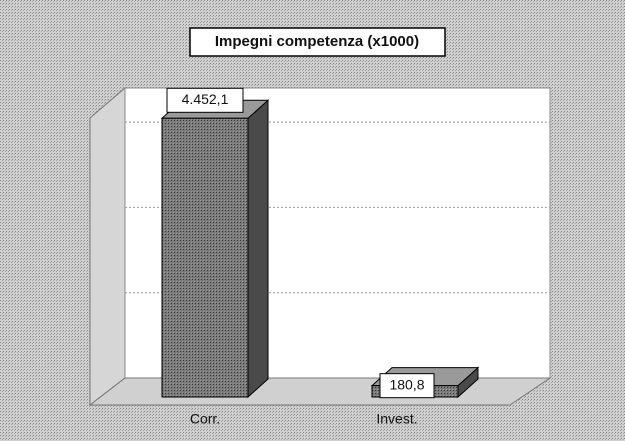  I want to click on title-box, so click(317, 42).